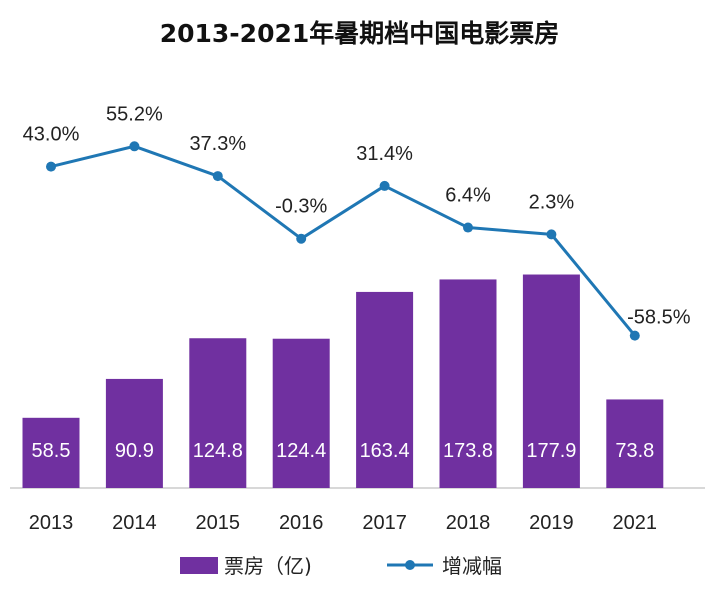  What do you see at coordinates (51, 523) in the screenshot?
I see `x-tick-2013: 2013` at bounding box center [51, 523].